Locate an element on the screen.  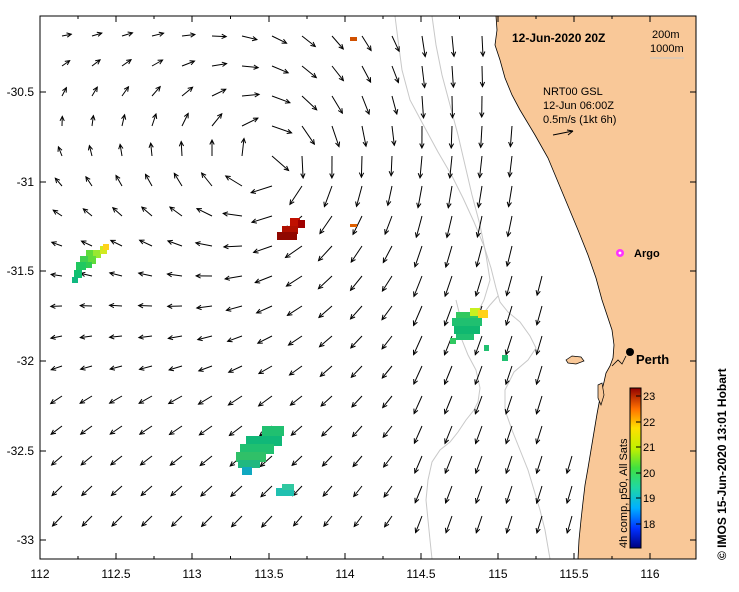
vector-legend-scale: 0.5m/s (1kt 6h) is located at coordinates (579, 120).